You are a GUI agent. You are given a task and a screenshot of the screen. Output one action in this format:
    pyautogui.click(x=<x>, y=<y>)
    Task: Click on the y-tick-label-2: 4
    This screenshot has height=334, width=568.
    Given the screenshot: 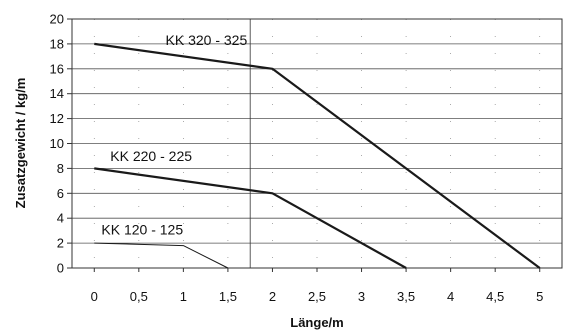 What is the action you would take?
    pyautogui.click(x=60, y=218)
    